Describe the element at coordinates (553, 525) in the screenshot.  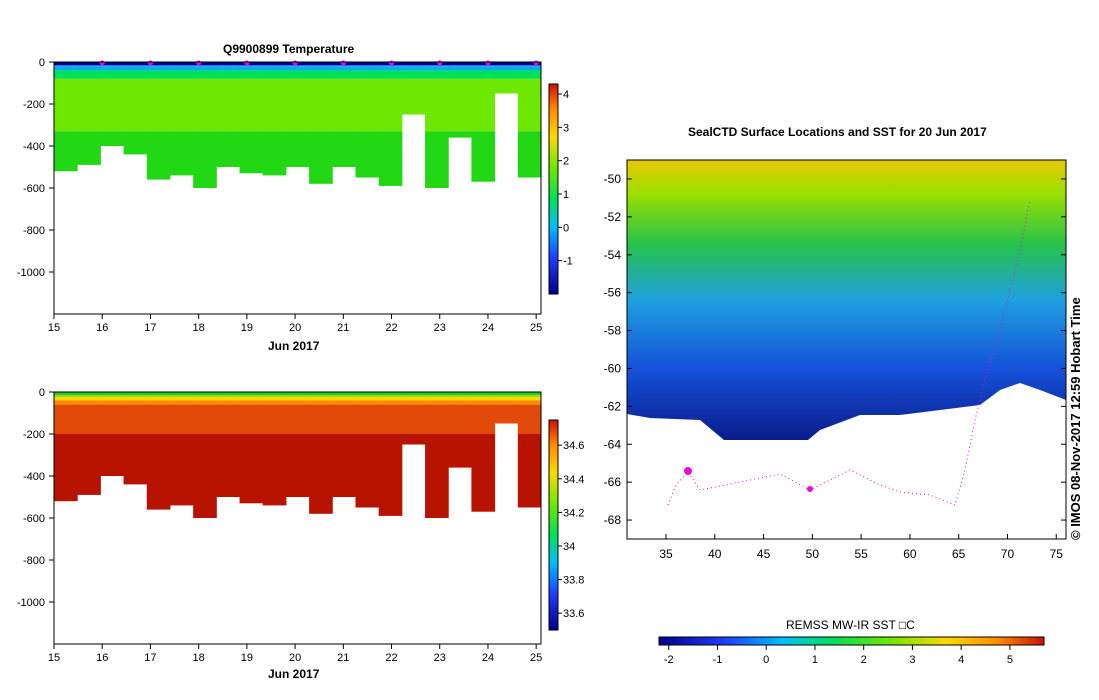
I see `salinity-colorbar` at that location.